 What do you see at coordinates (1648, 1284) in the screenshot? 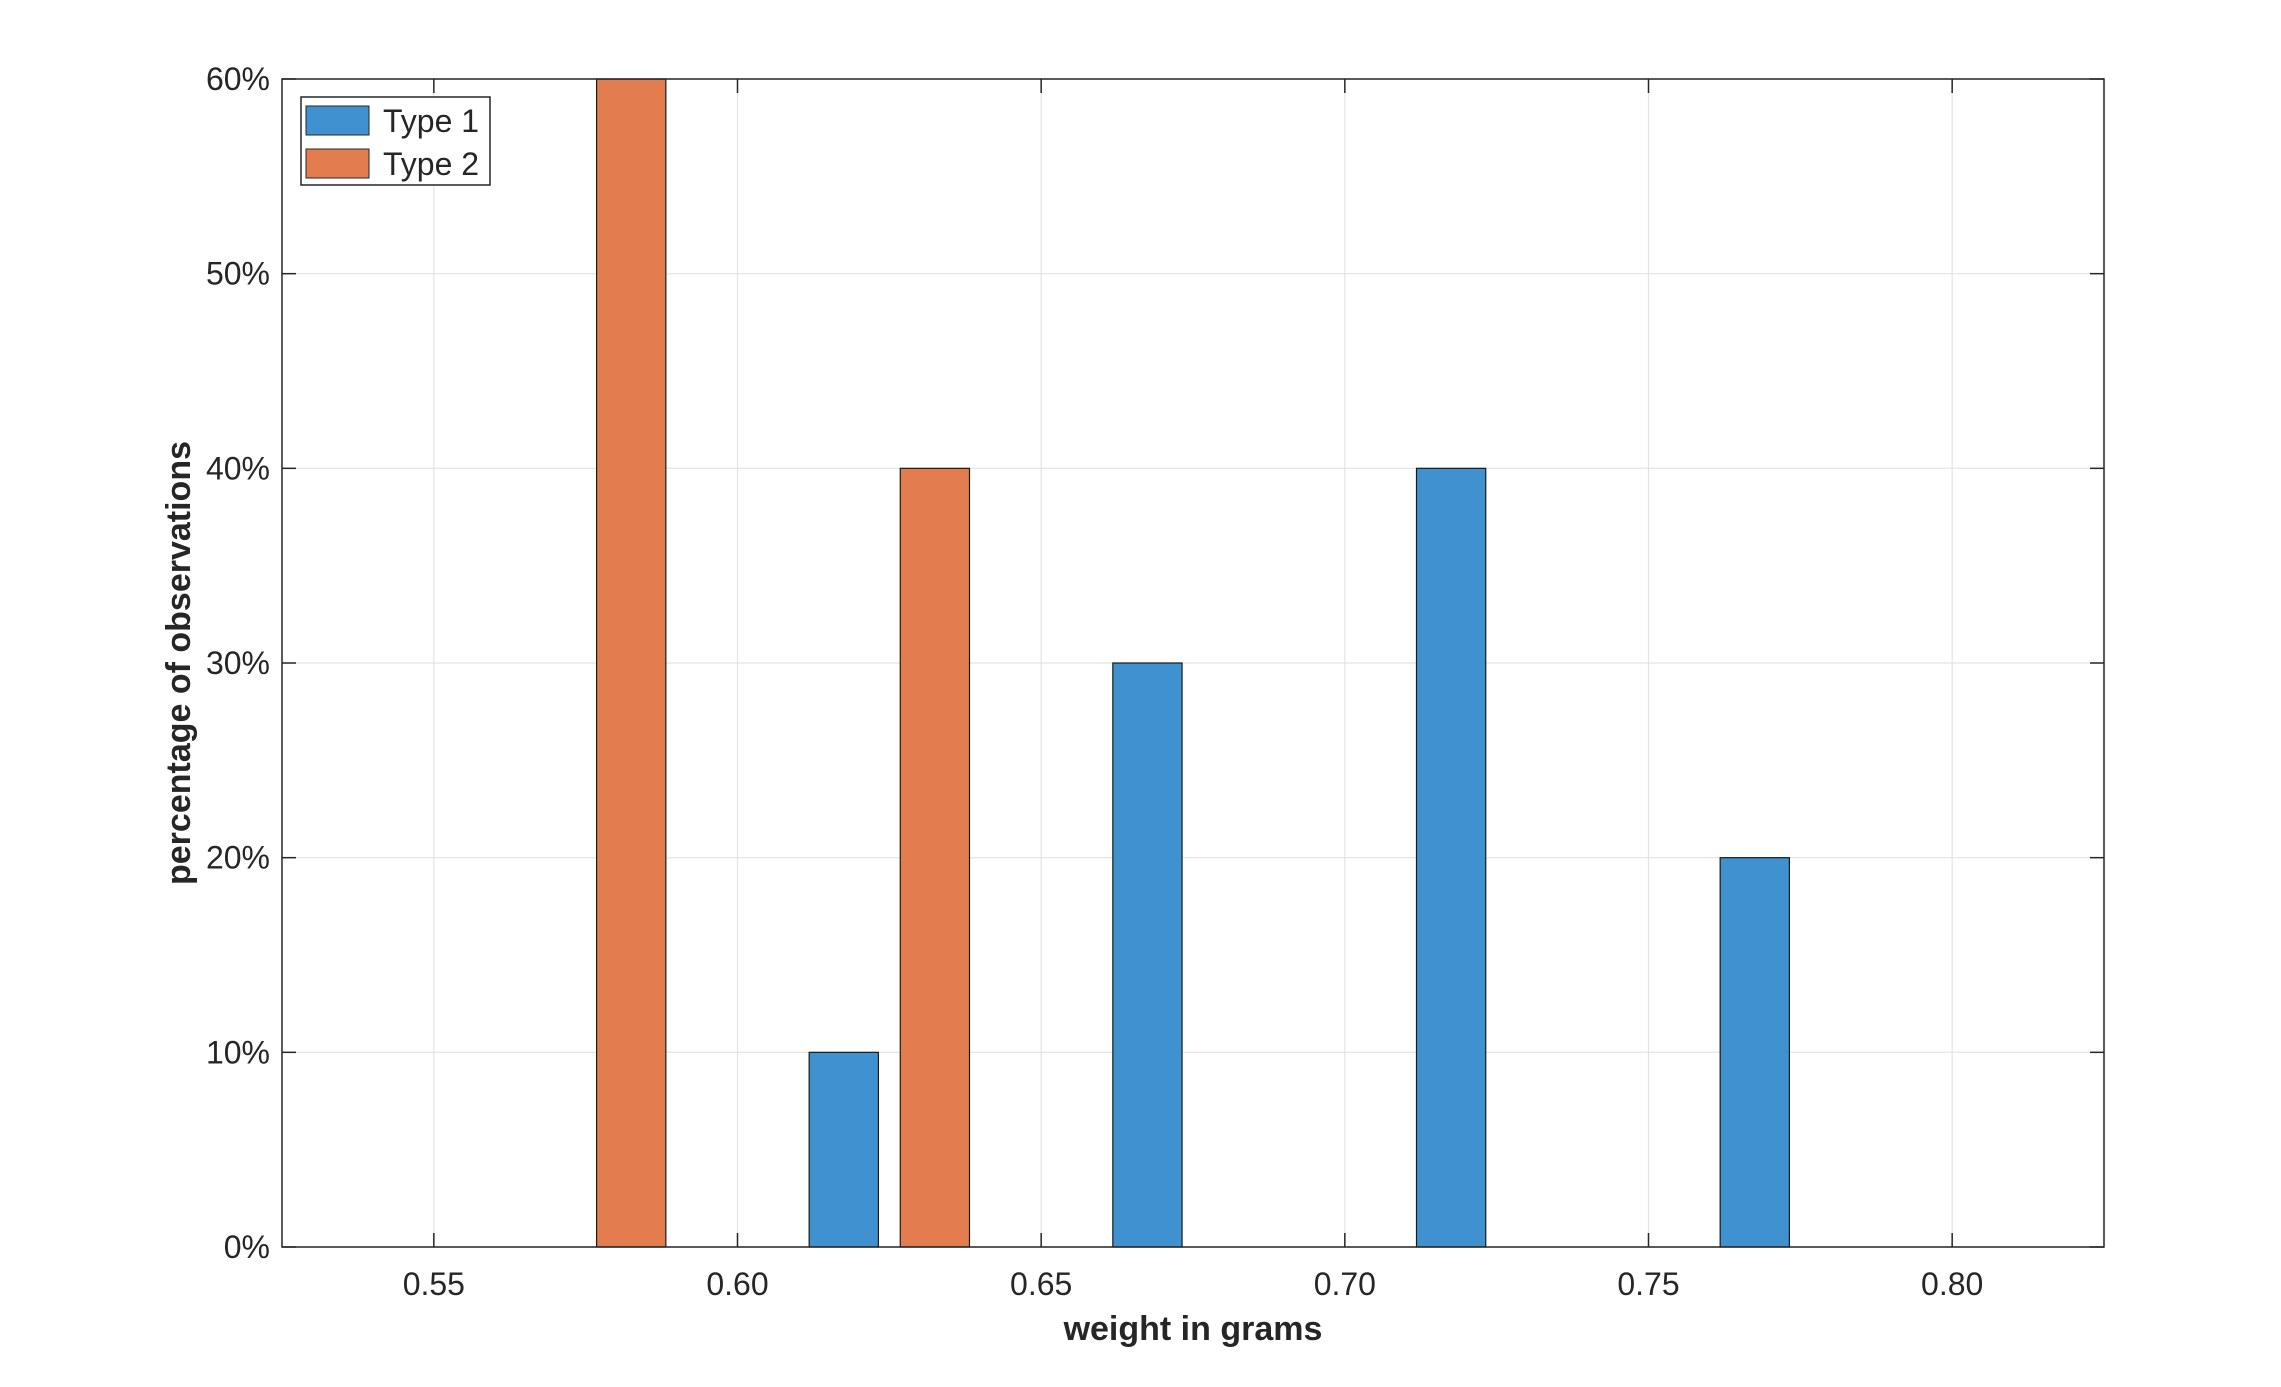
I see `x-tick-label: 0.75` at bounding box center [1648, 1284].